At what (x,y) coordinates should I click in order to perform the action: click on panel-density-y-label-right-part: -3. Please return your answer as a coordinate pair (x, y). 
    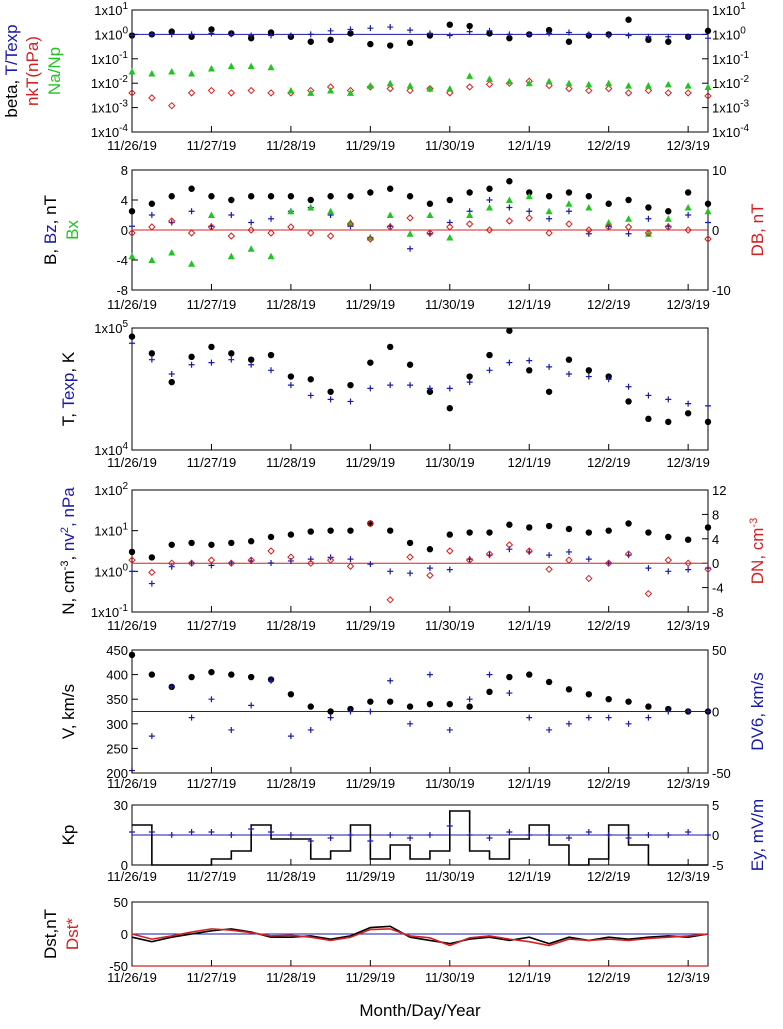
    Looking at the image, I should click on (754, 523).